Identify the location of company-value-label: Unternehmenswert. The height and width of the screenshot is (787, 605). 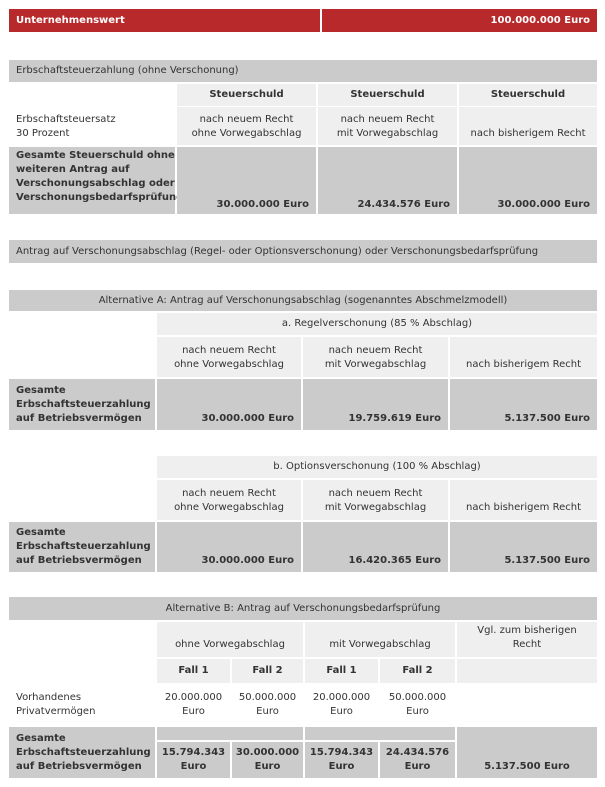
(164, 20).